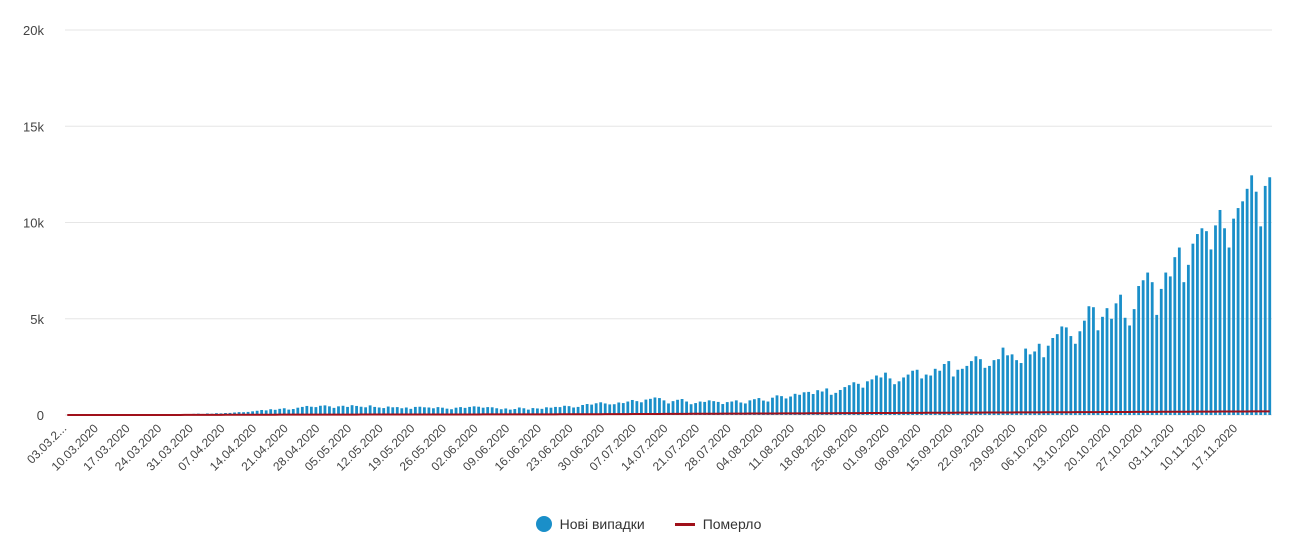 Image resolution: width=1297 pixels, height=548 pixels. I want to click on deaths-line, so click(668, 413).